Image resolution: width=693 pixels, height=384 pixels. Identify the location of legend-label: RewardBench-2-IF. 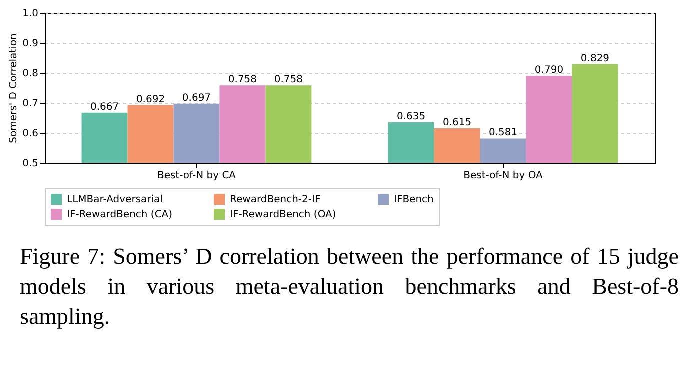
(275, 200).